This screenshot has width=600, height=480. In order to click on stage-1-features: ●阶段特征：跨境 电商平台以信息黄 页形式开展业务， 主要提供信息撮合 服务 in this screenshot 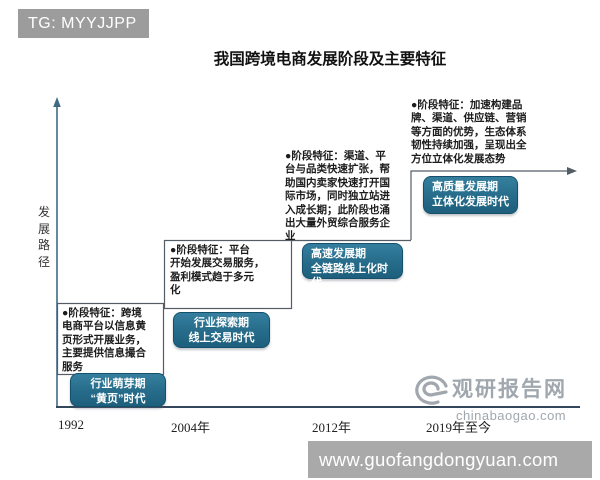, I will do `click(104, 340)`.